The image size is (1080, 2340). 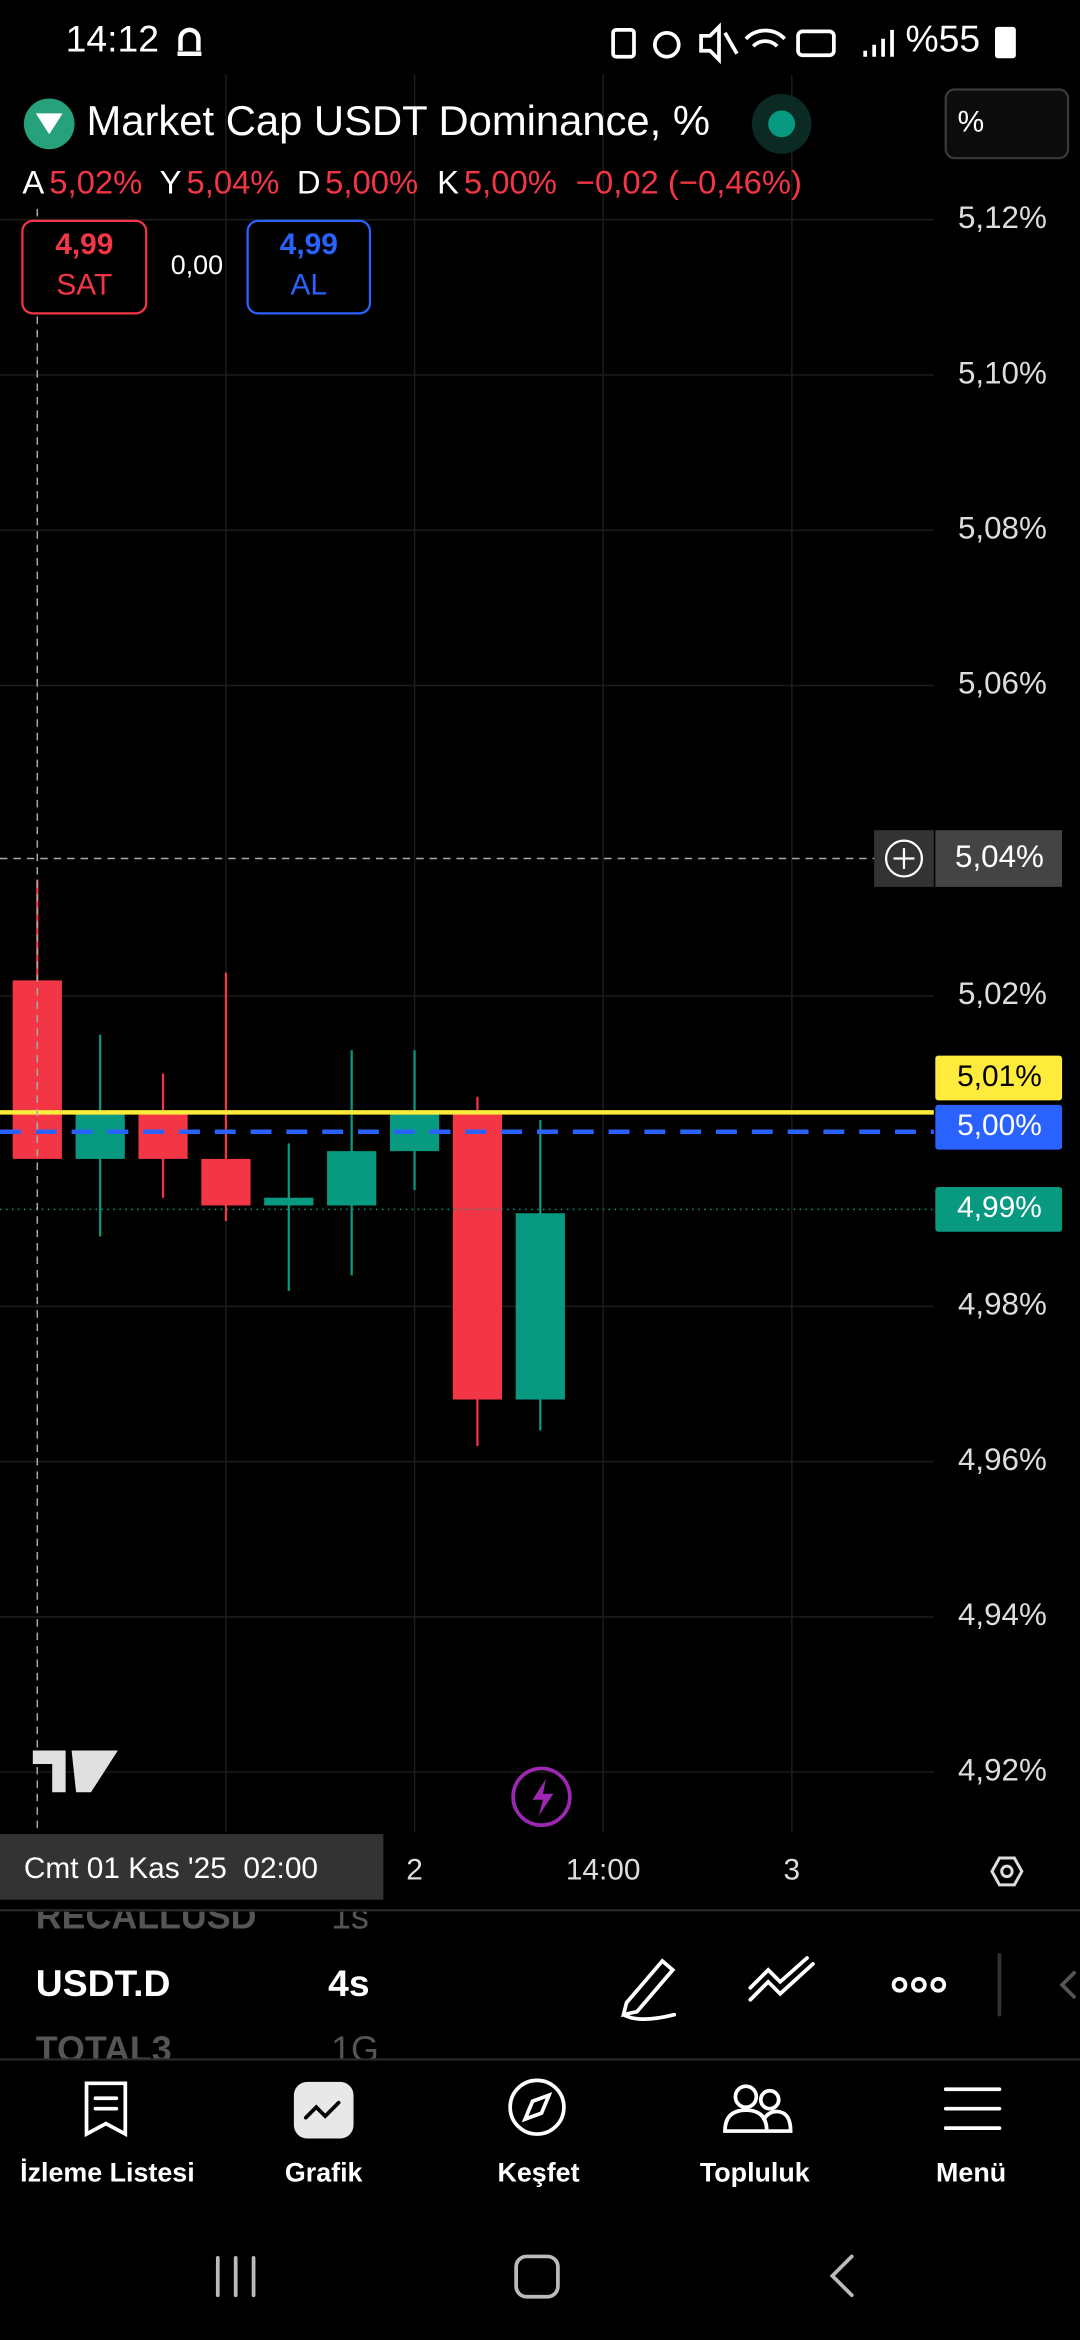 What do you see at coordinates (758, 2120) in the screenshot?
I see `community-body` at bounding box center [758, 2120].